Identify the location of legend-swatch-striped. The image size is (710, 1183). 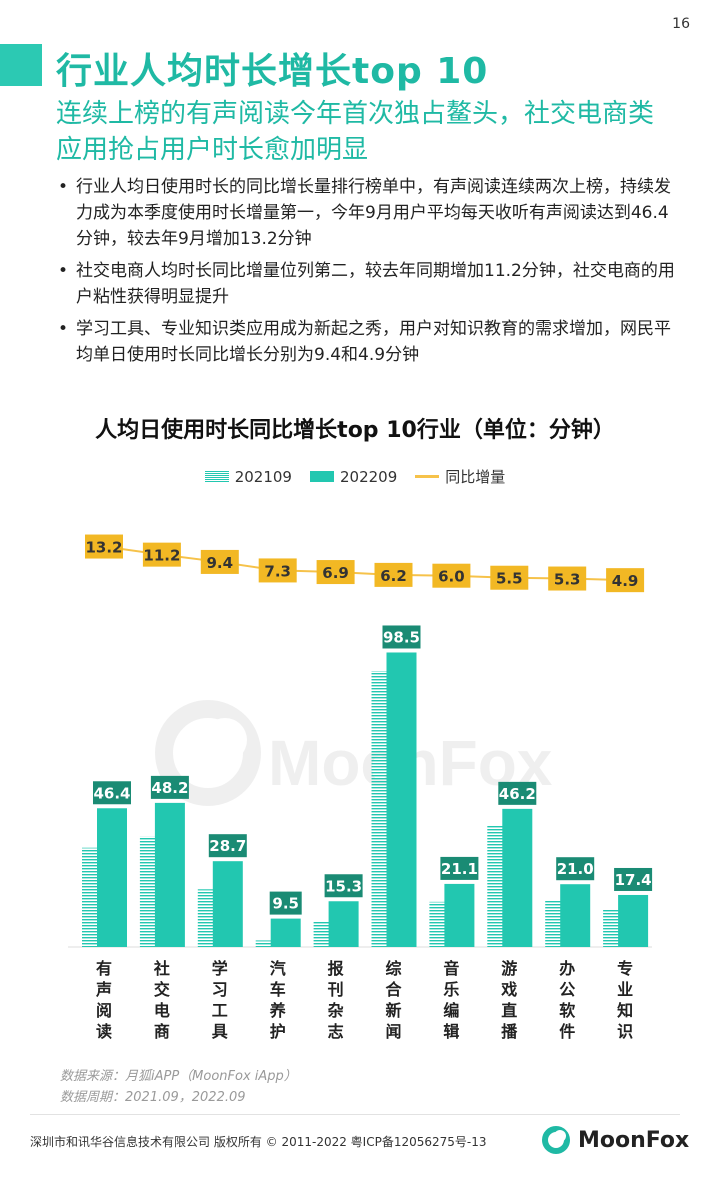
(216, 476).